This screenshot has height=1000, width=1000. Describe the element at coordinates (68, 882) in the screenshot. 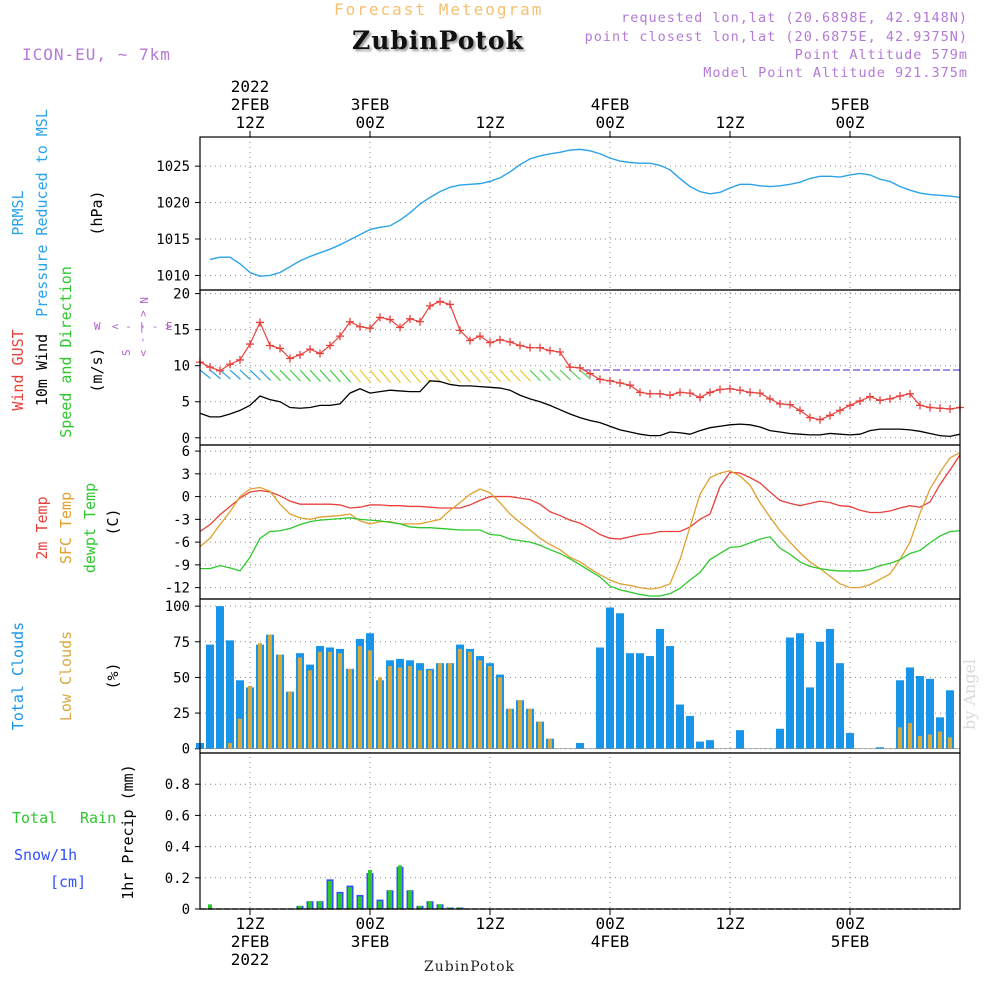

I see `precip-snow-unit-label: [cm]` at that location.